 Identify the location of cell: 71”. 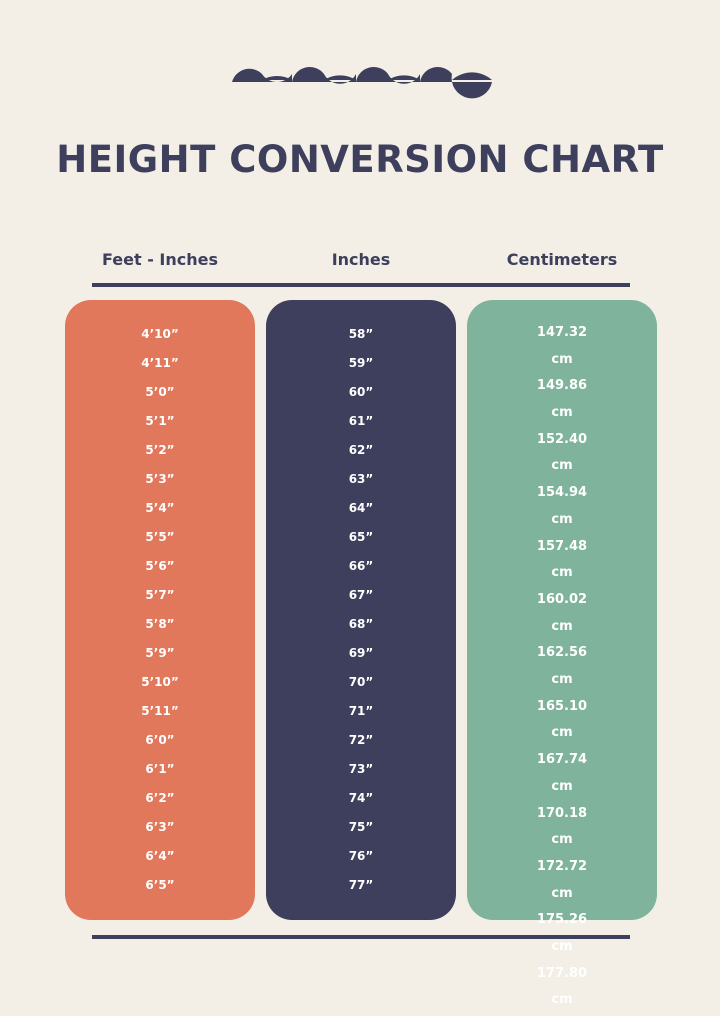
(361, 711).